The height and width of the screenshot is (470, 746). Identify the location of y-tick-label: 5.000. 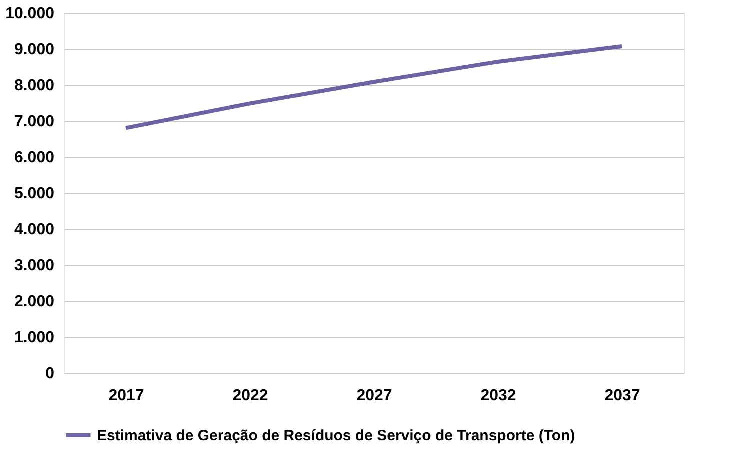
(34, 194).